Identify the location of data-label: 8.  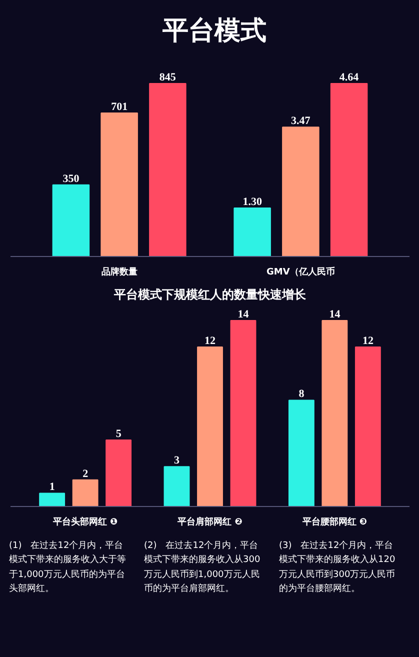
(301, 394).